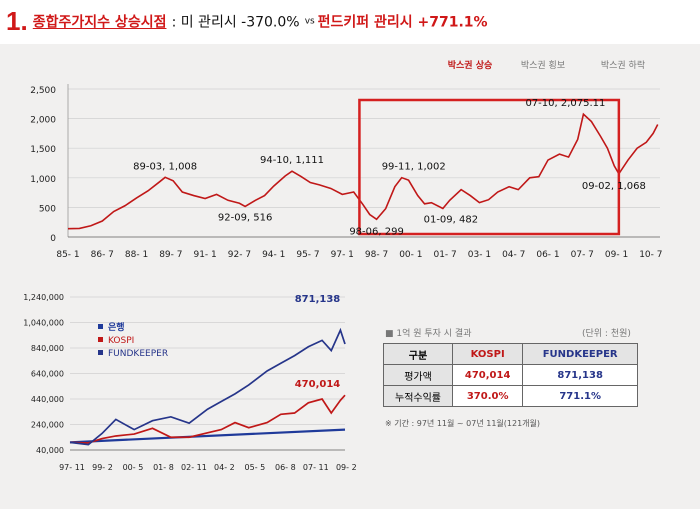 The height and width of the screenshot is (509, 700). What do you see at coordinates (273, 255) in the screenshot?
I see `x-tick-label: 94- 1` at bounding box center [273, 255].